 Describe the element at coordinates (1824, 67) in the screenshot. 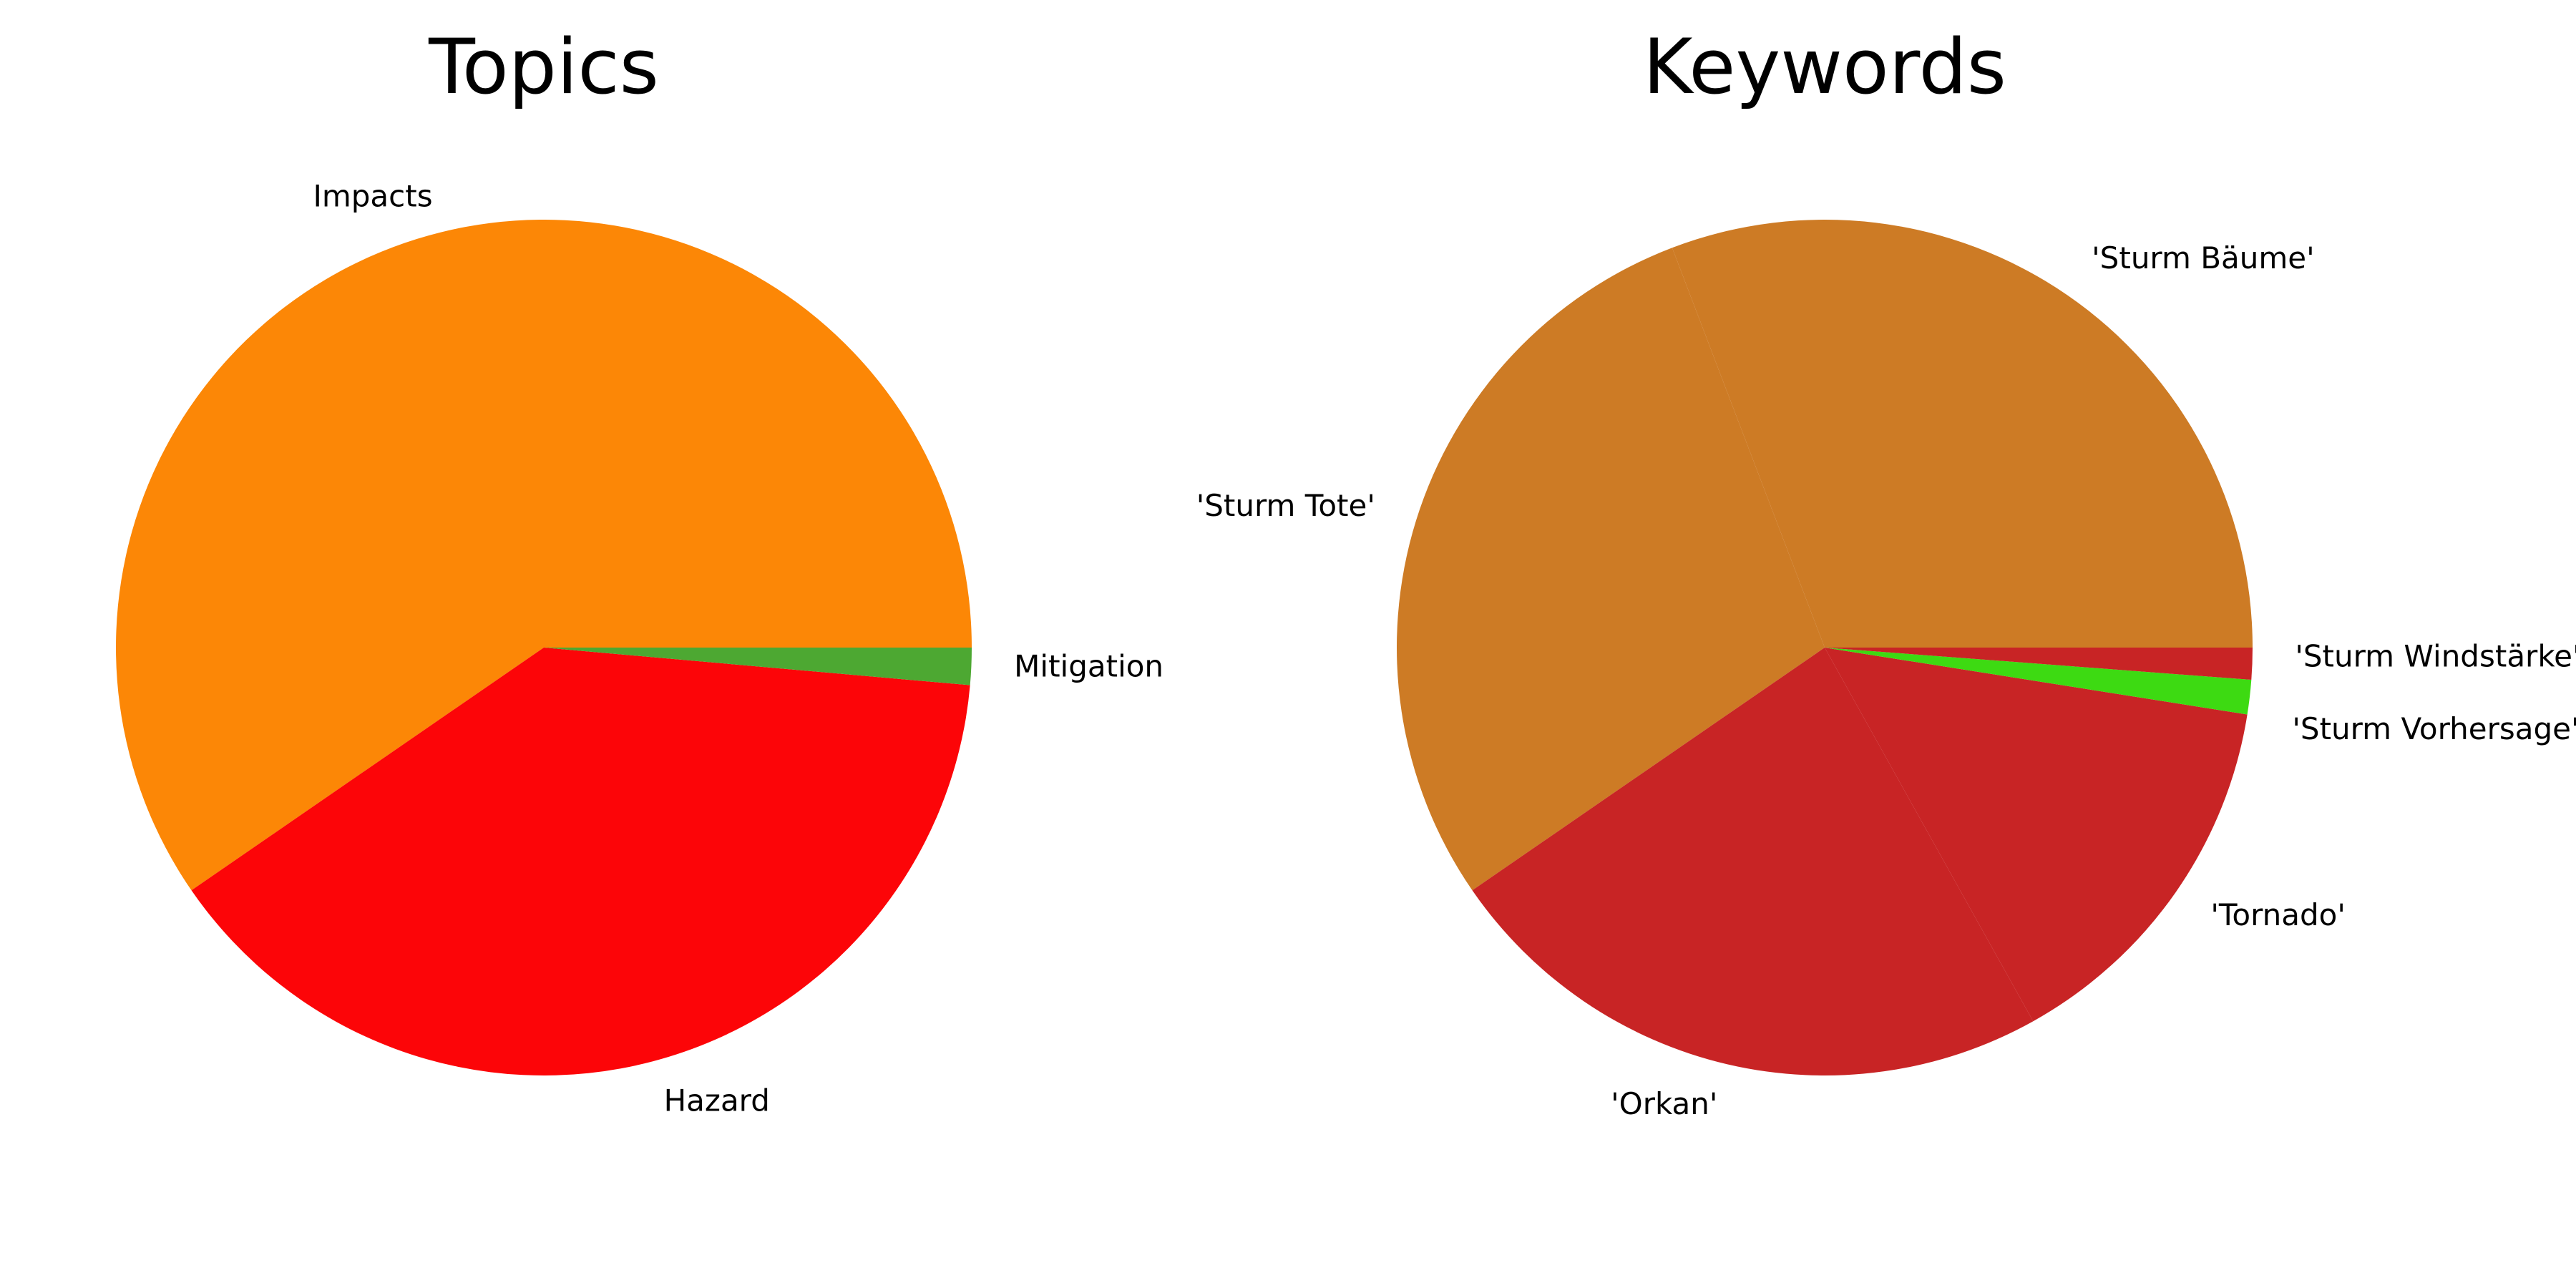

I see `chart-title: Keywords` at that location.